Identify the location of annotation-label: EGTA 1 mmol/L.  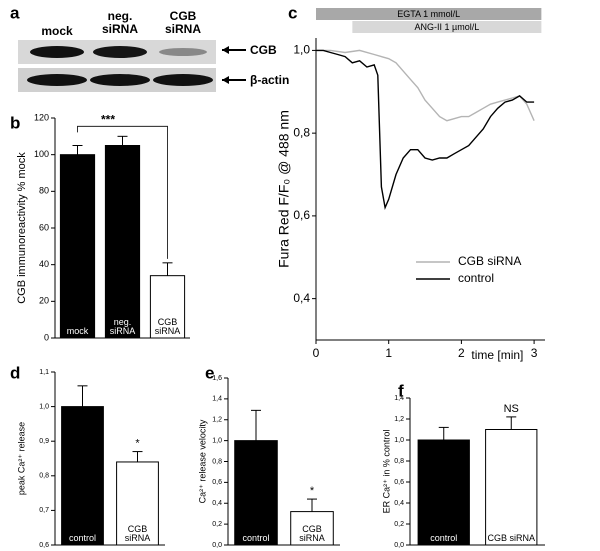
(428, 14).